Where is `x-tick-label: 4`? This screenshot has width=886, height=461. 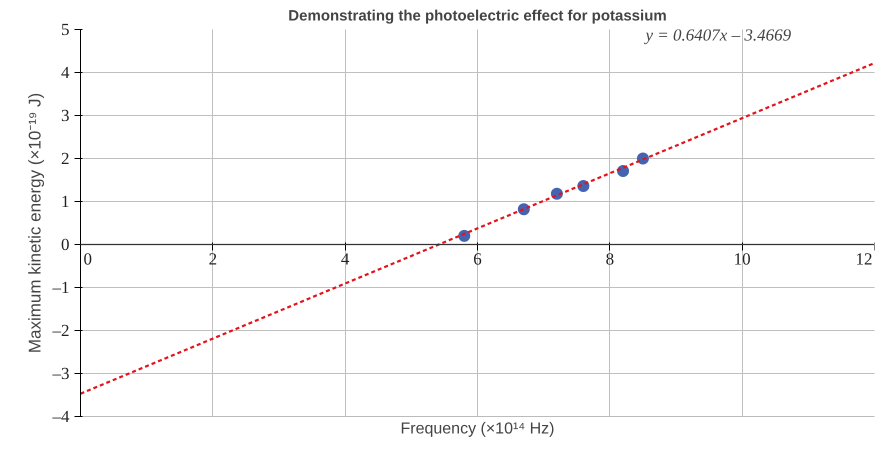 x-tick-label: 4 is located at coordinates (345, 259).